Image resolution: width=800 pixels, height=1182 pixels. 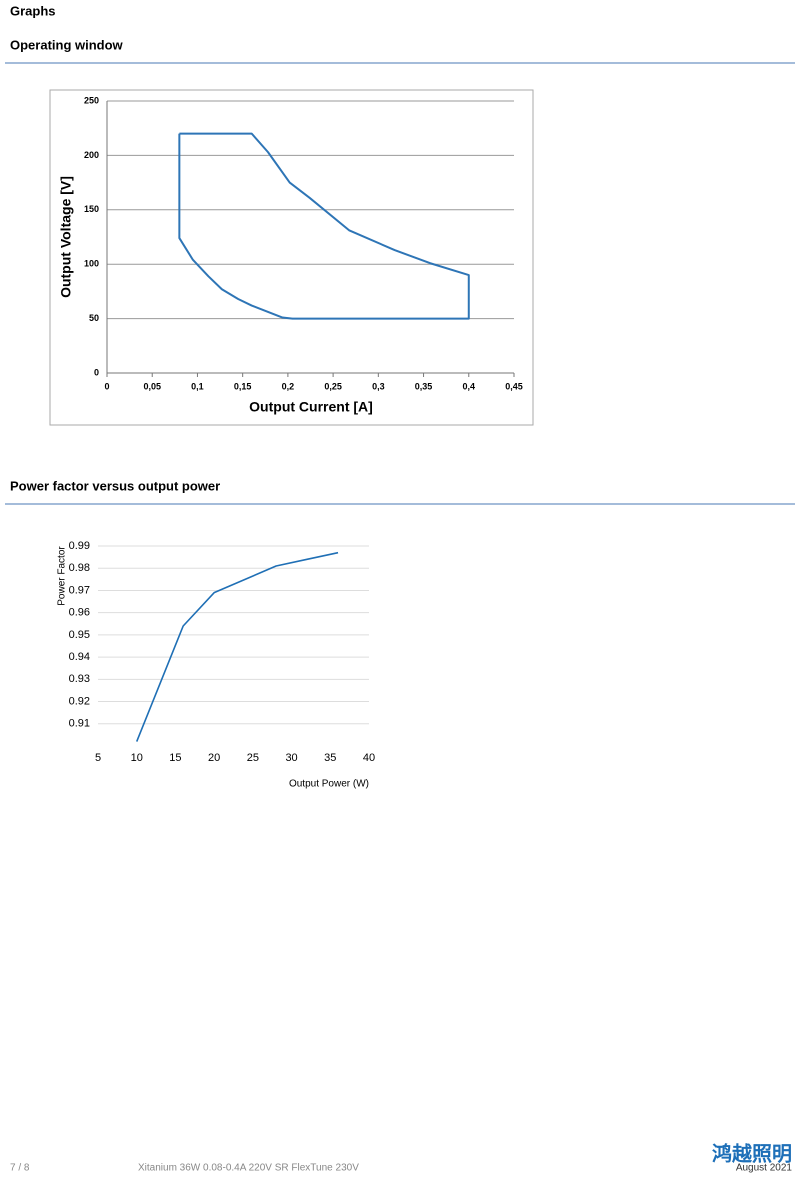 What do you see at coordinates (91, 155) in the screenshot?
I see `y-tick-label: 200` at bounding box center [91, 155].